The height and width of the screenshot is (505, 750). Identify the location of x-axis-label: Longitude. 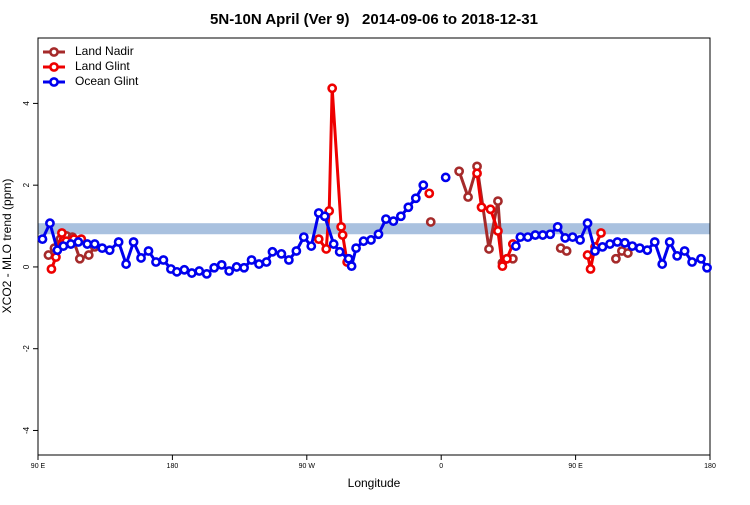
(374, 483).